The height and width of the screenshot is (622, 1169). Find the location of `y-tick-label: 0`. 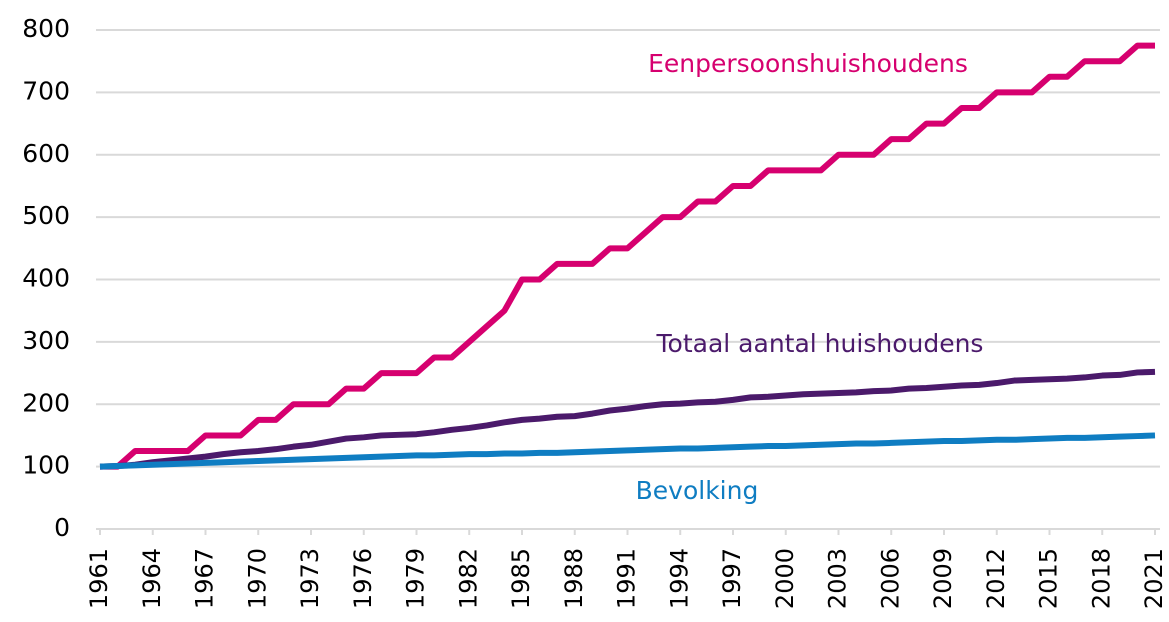

y-tick-label: 0 is located at coordinates (62, 527).